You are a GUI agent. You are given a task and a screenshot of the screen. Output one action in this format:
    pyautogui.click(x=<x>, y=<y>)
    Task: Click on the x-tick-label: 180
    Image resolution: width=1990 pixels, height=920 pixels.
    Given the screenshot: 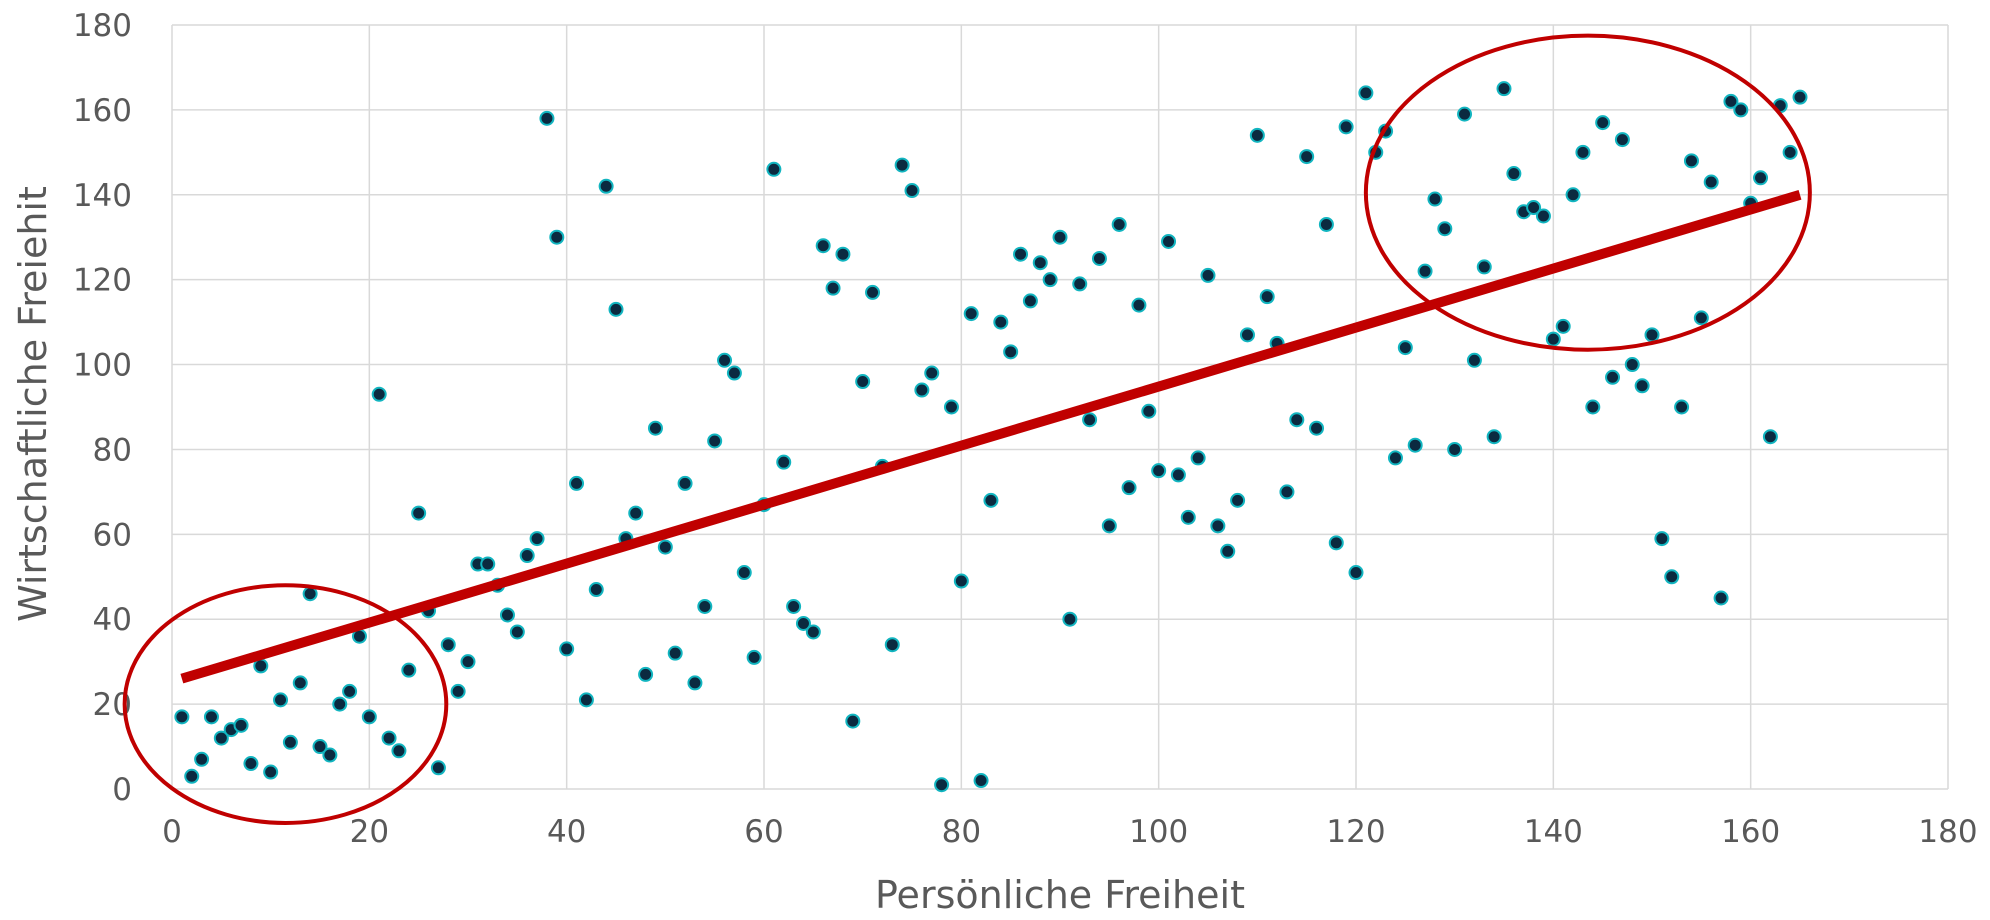 What is the action you would take?
    pyautogui.click(x=1947, y=832)
    